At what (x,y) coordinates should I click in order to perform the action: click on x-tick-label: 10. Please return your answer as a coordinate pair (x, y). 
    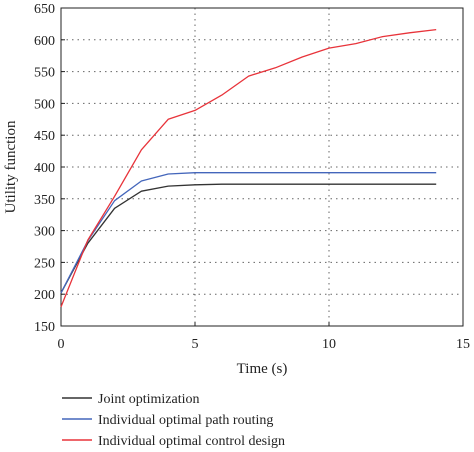
    Looking at the image, I should click on (329, 344).